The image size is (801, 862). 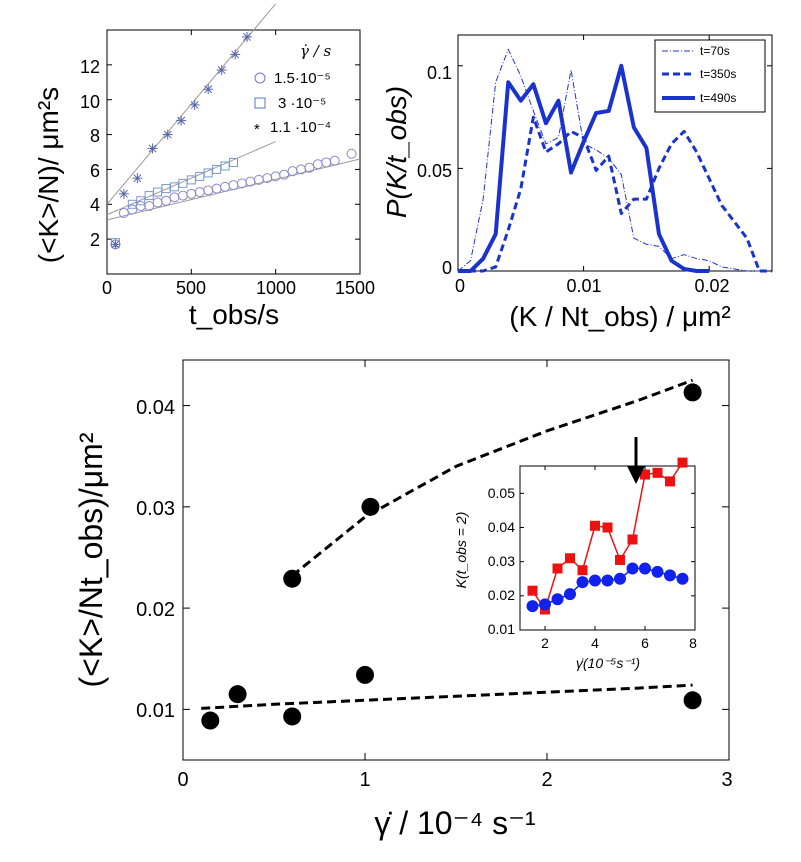 I want to click on tl-xtick: 1500, so click(x=355, y=288).